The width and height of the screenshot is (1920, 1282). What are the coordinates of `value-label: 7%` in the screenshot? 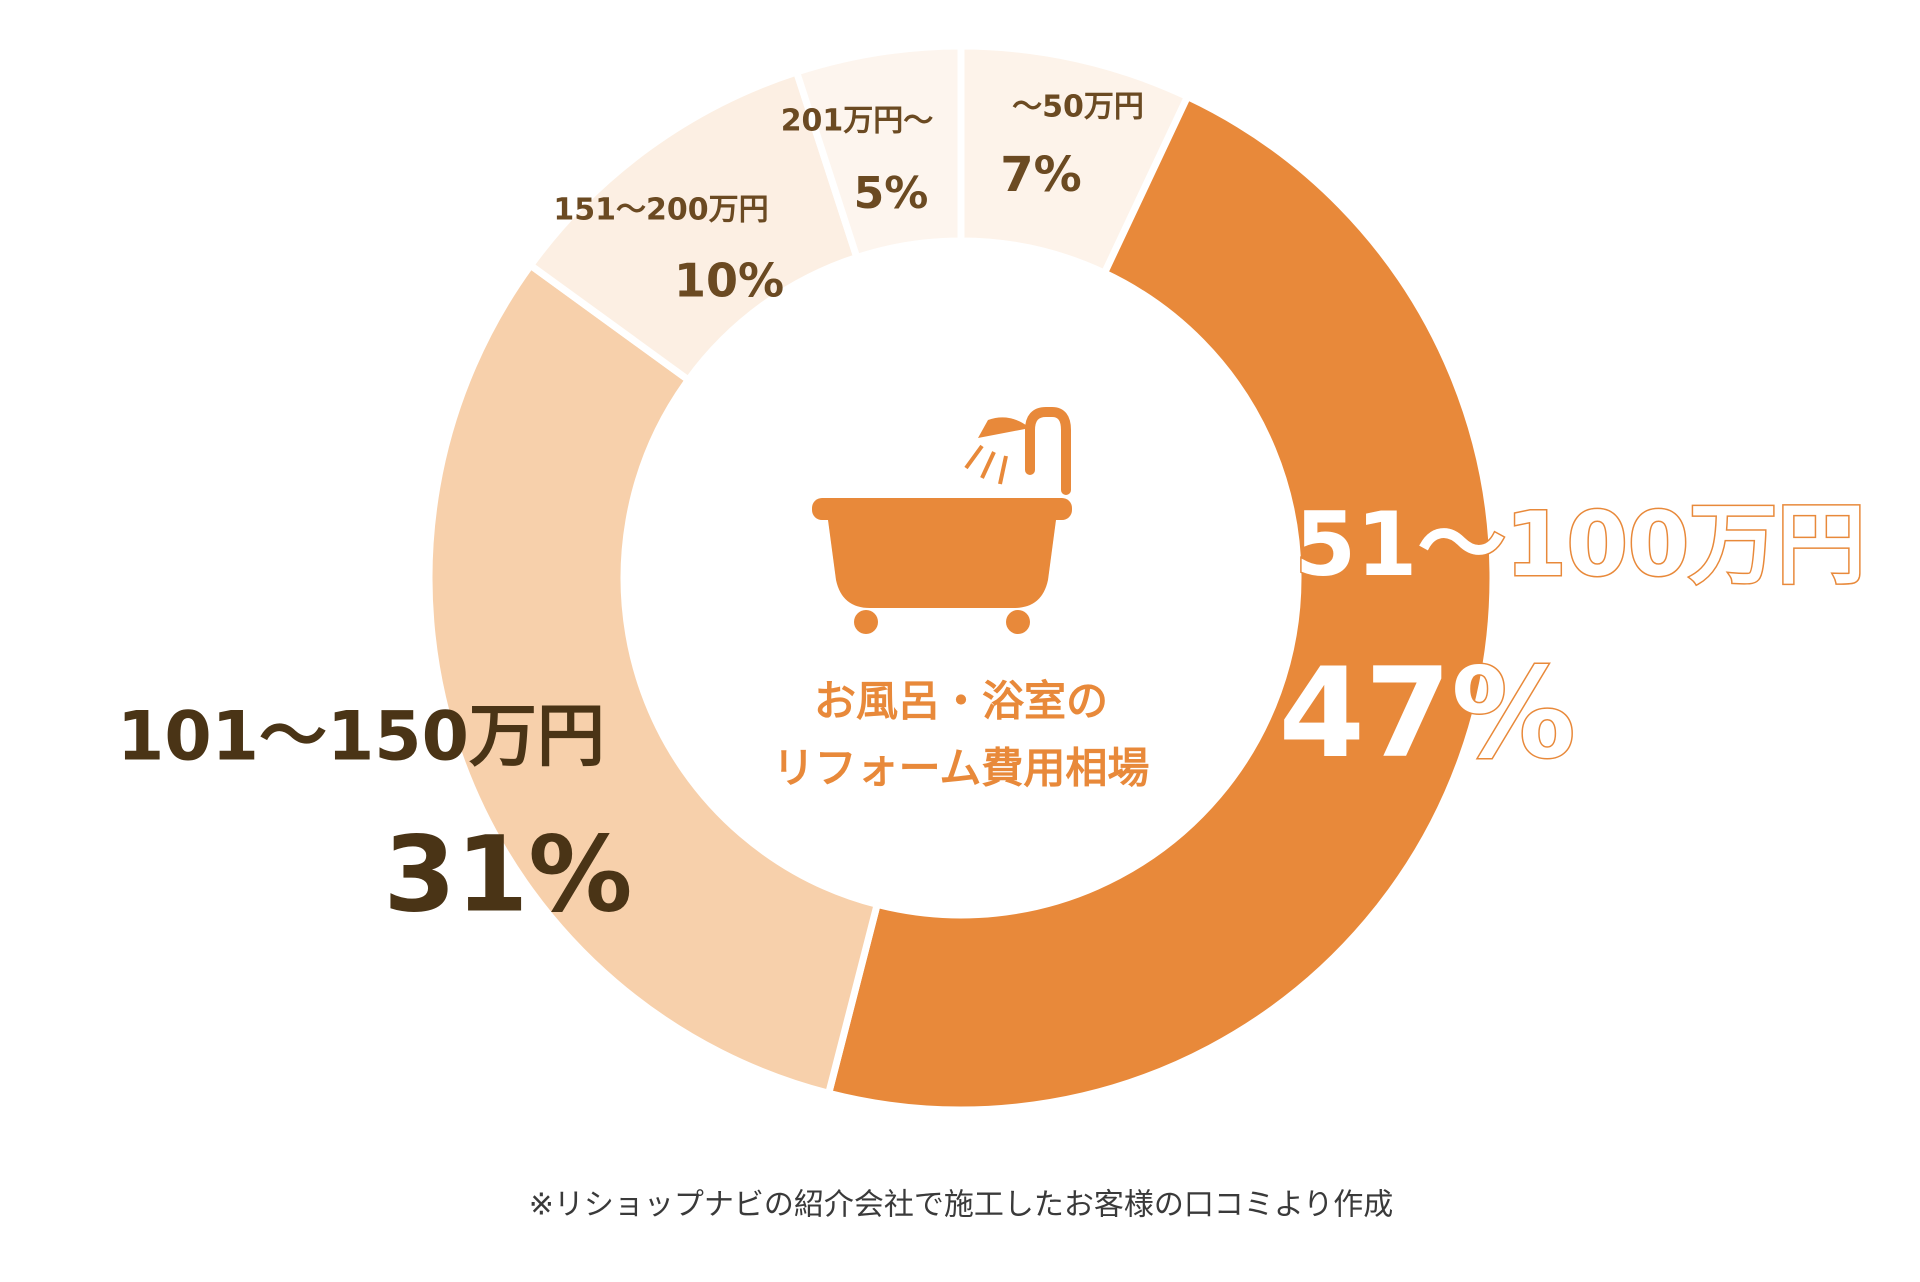 It's located at (1041, 175).